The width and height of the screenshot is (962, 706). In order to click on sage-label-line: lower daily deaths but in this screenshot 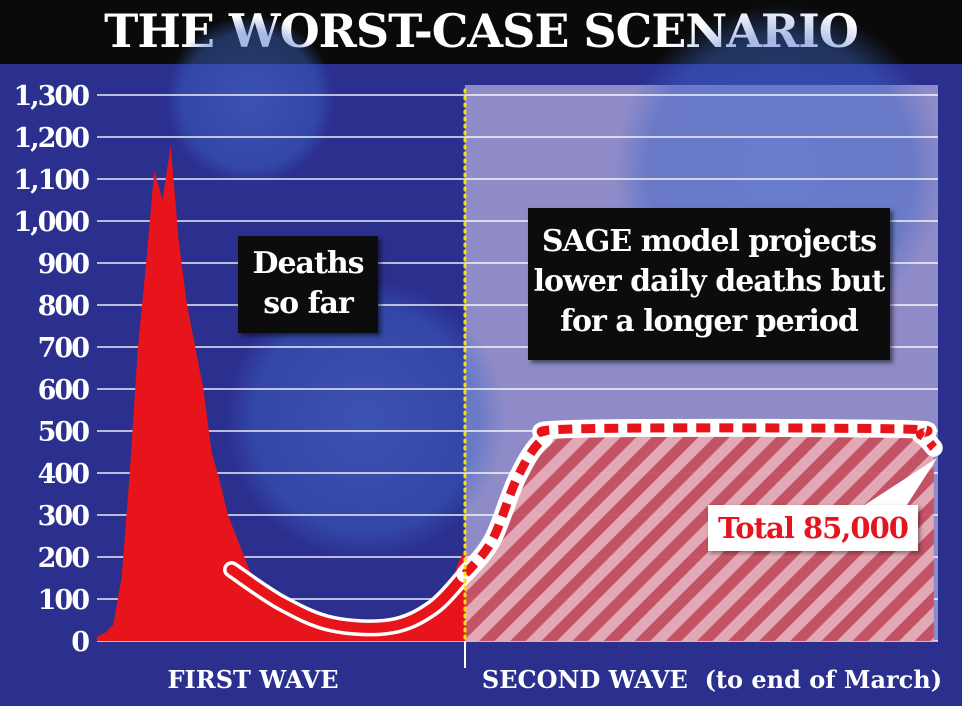, I will do `click(709, 281)`.